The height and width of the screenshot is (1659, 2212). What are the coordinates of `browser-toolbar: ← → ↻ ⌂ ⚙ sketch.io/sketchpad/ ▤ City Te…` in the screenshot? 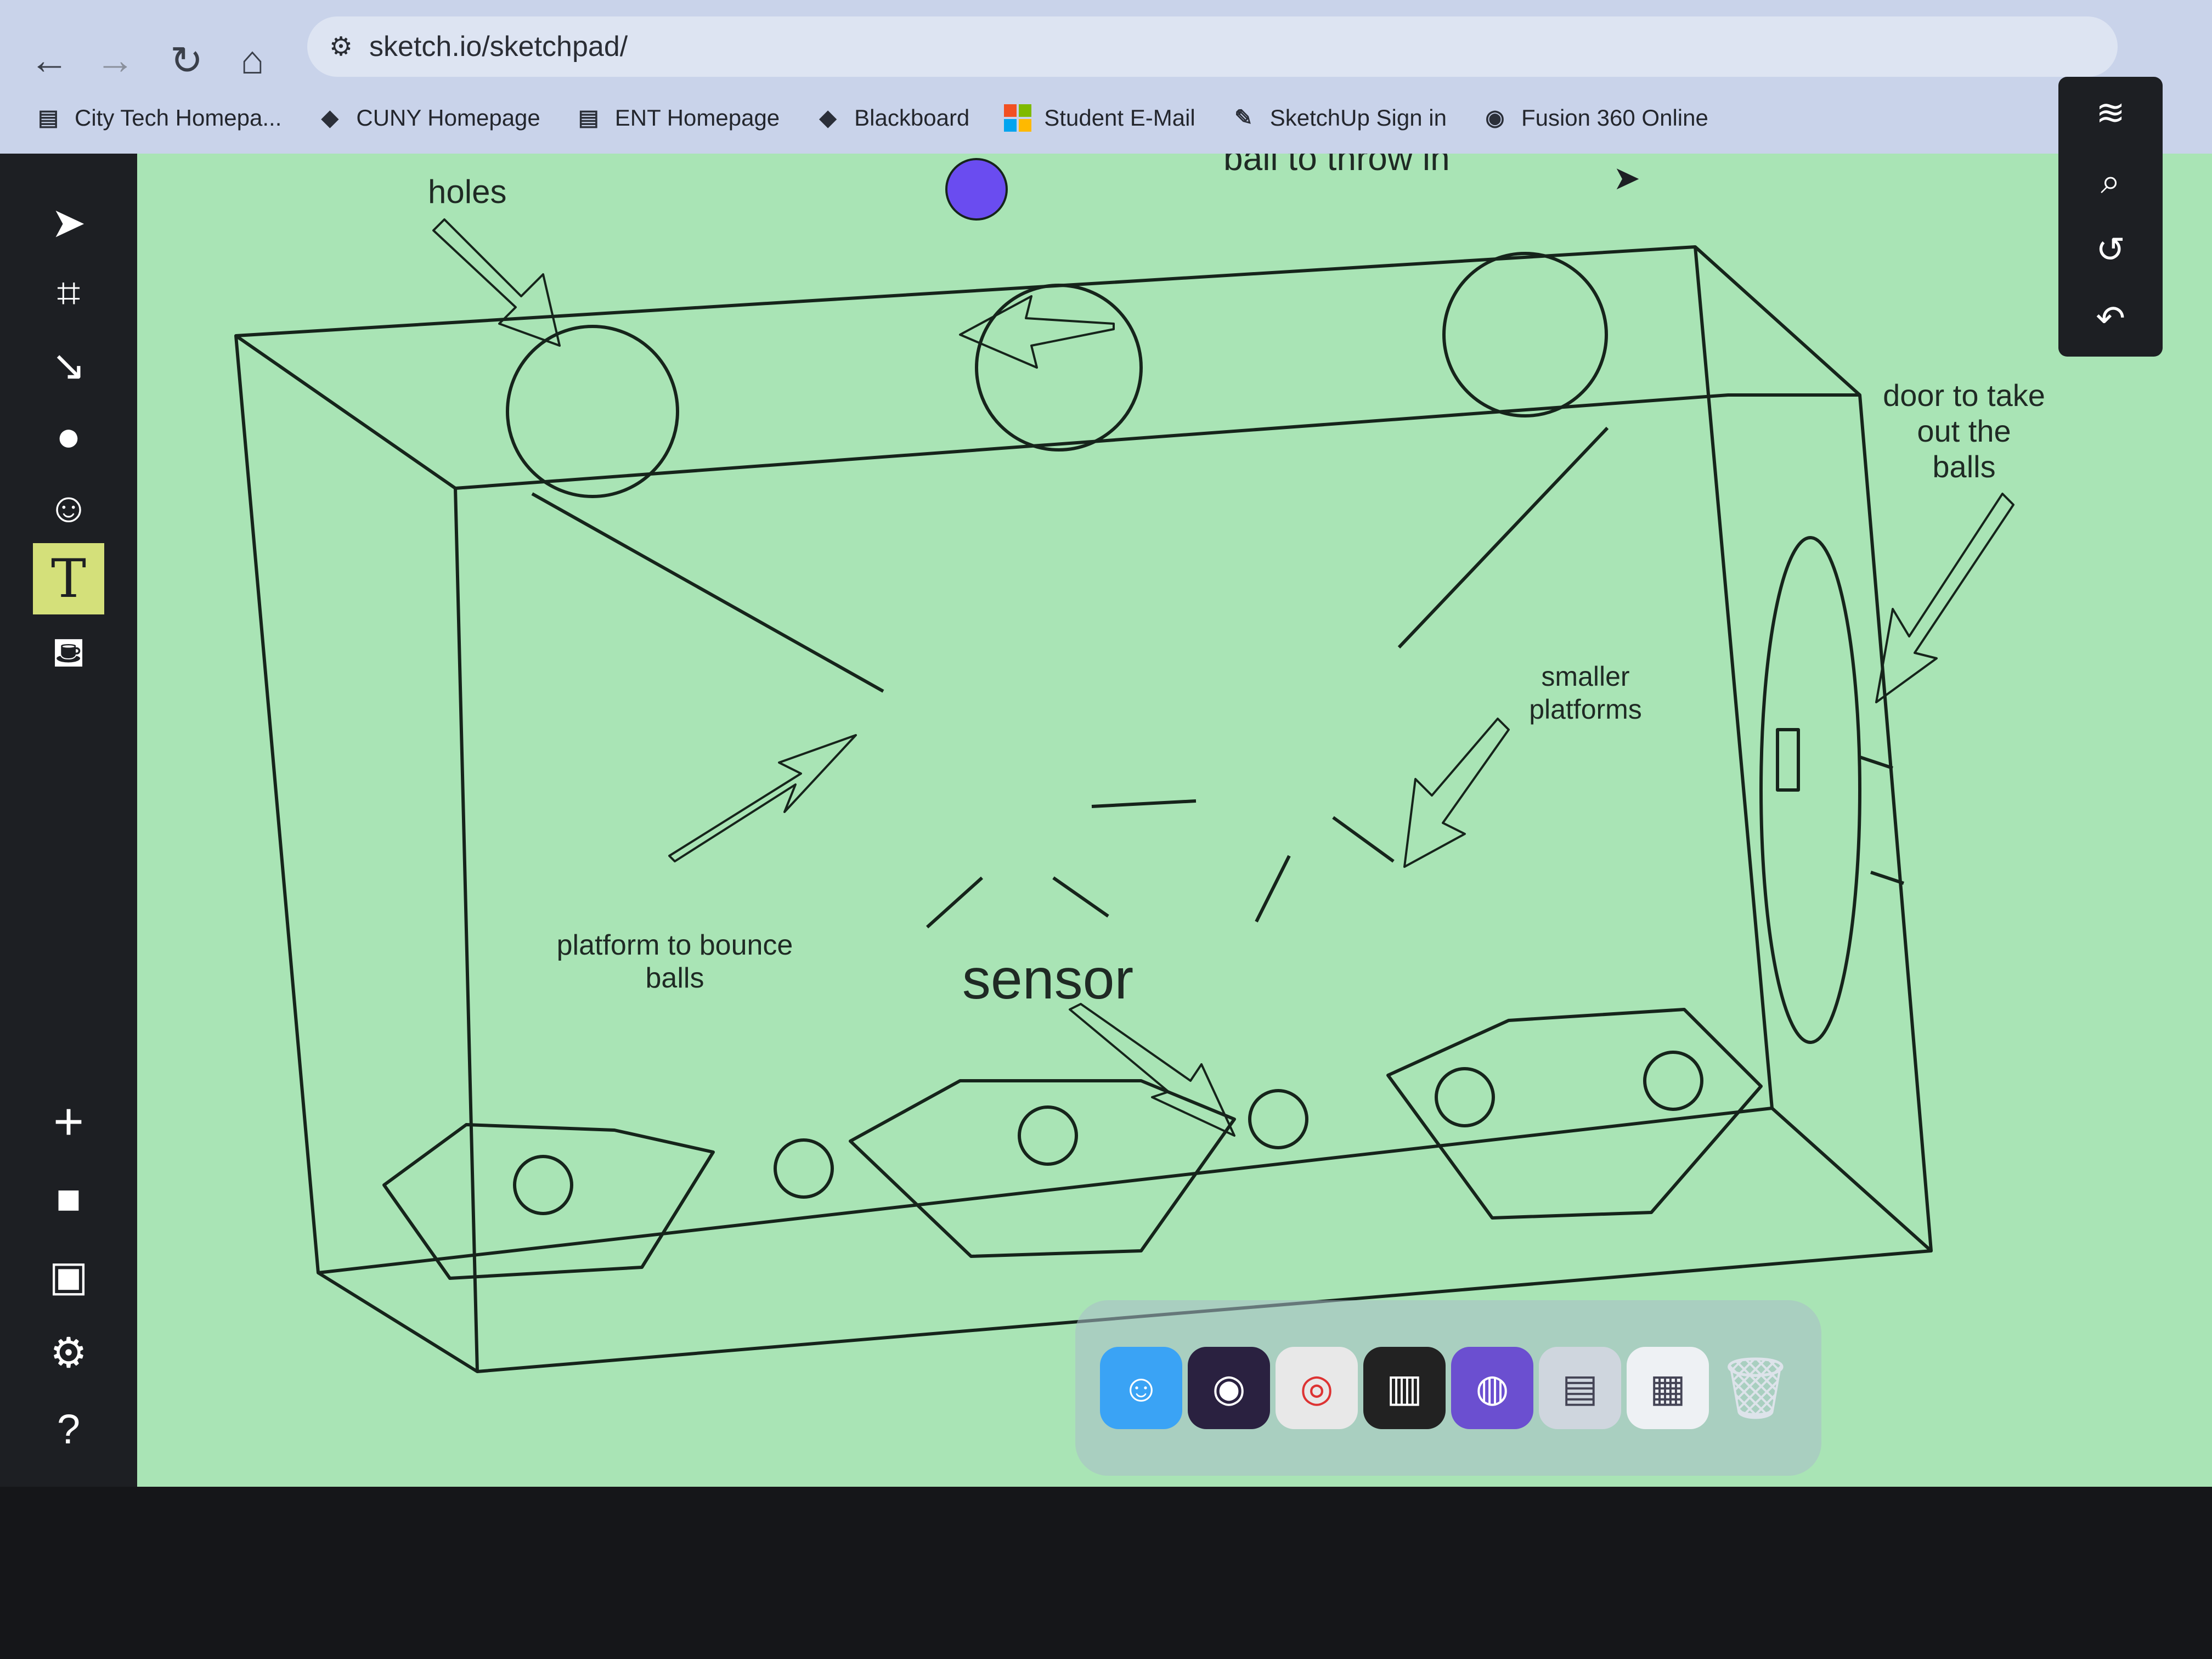 It's located at (1106, 82).